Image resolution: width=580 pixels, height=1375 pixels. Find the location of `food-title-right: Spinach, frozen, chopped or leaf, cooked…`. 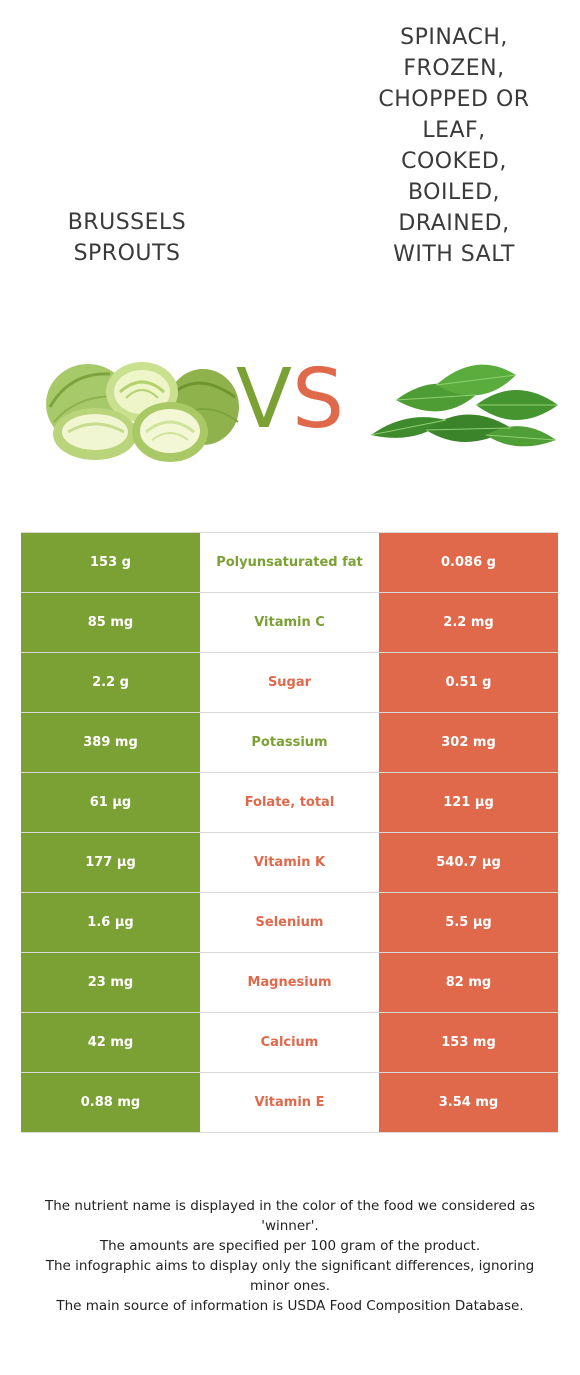

food-title-right: Spinach, frozen, chopped or leaf, cooked… is located at coordinates (454, 146).